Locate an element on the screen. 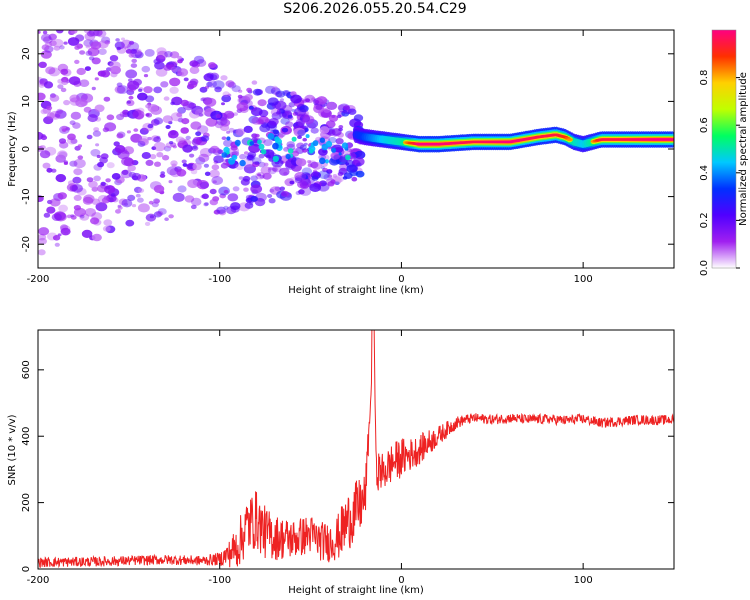  colorbar-tick-label: 0.6 is located at coordinates (704, 125).